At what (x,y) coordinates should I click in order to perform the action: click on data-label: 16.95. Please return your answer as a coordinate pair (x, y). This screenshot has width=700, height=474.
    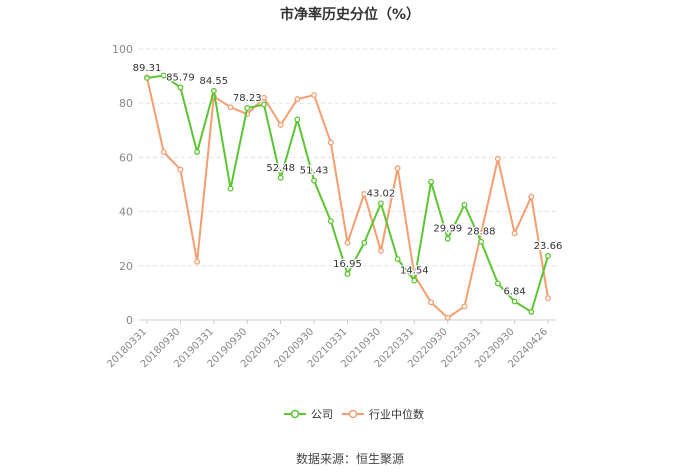
    Looking at the image, I should click on (347, 264).